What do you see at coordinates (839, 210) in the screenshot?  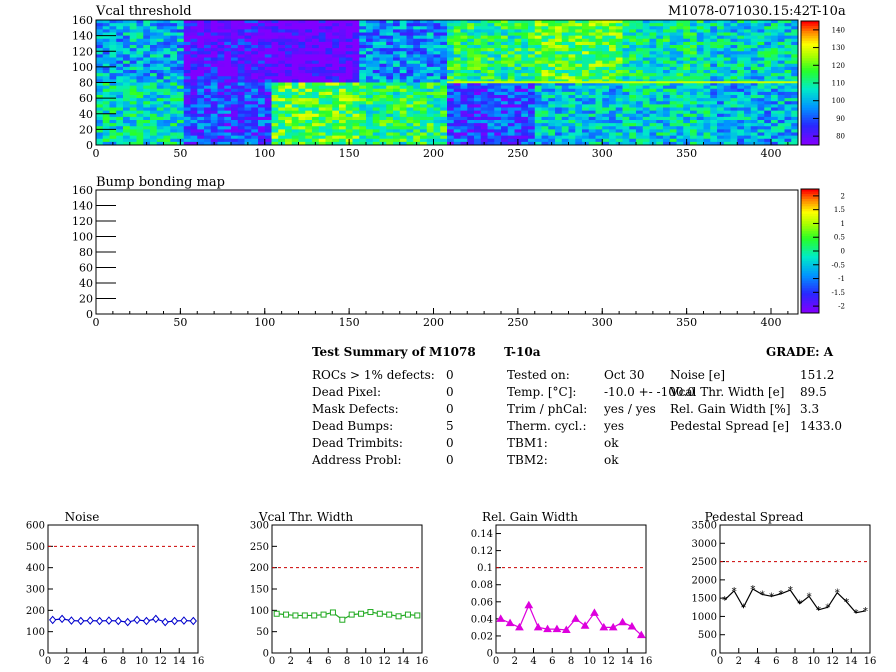 I see `palette-label: 1.5` at bounding box center [839, 210].